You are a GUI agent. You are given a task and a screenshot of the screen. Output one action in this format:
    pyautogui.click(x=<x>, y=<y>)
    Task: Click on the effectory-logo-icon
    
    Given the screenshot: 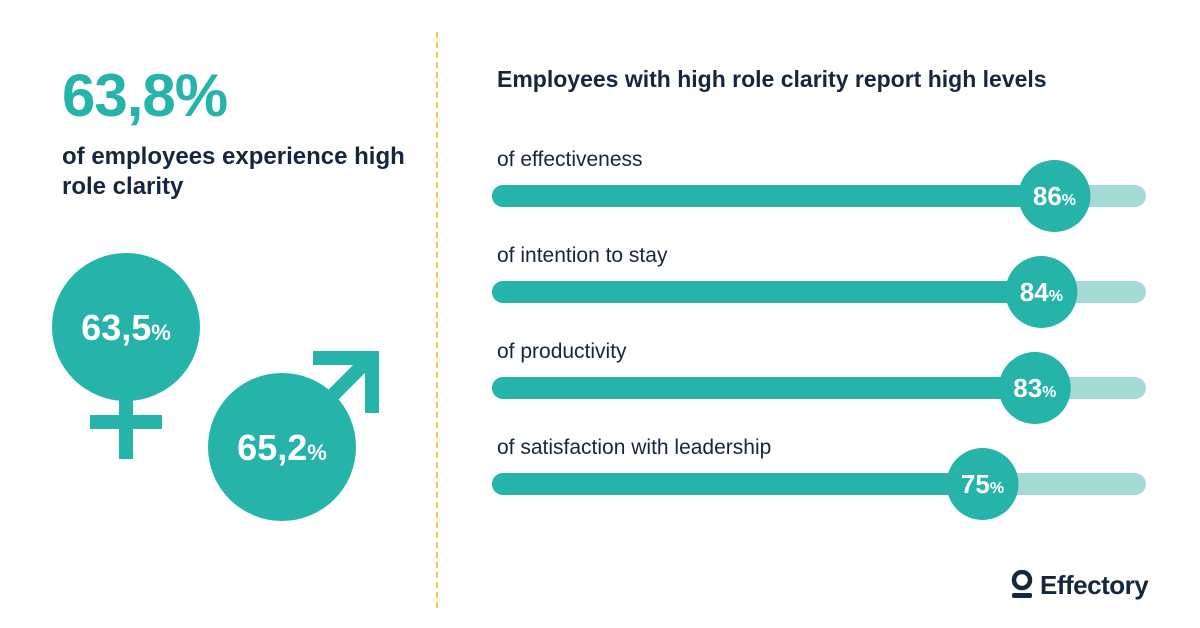 What is the action you would take?
    pyautogui.click(x=1022, y=584)
    